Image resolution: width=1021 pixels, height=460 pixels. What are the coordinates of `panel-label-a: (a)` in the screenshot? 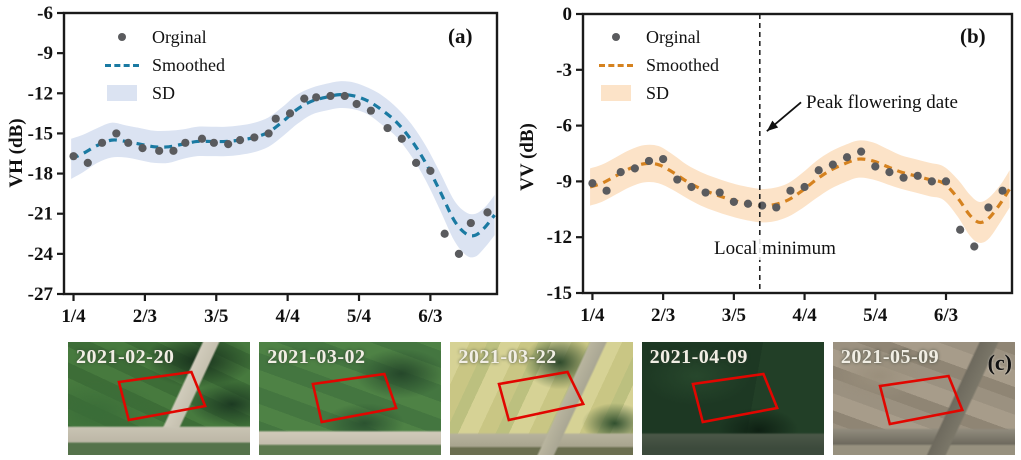 It's located at (460, 36).